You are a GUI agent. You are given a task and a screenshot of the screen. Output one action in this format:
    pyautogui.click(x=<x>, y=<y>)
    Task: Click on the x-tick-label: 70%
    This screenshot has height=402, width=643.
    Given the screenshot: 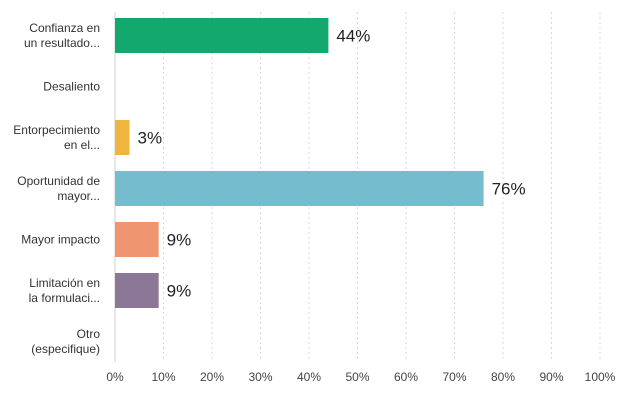 What is the action you would take?
    pyautogui.click(x=454, y=377)
    